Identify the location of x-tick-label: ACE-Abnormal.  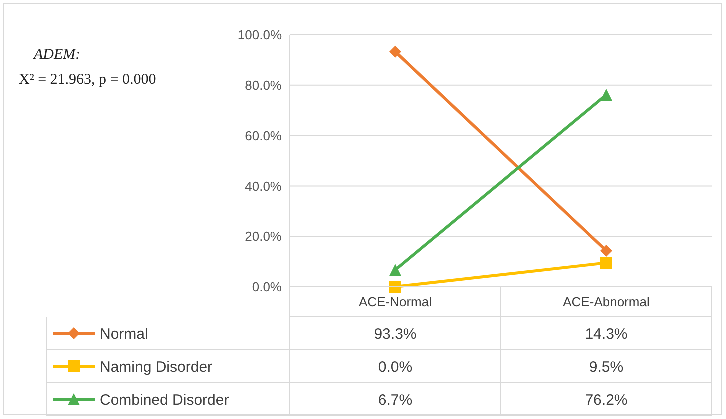
(606, 302).